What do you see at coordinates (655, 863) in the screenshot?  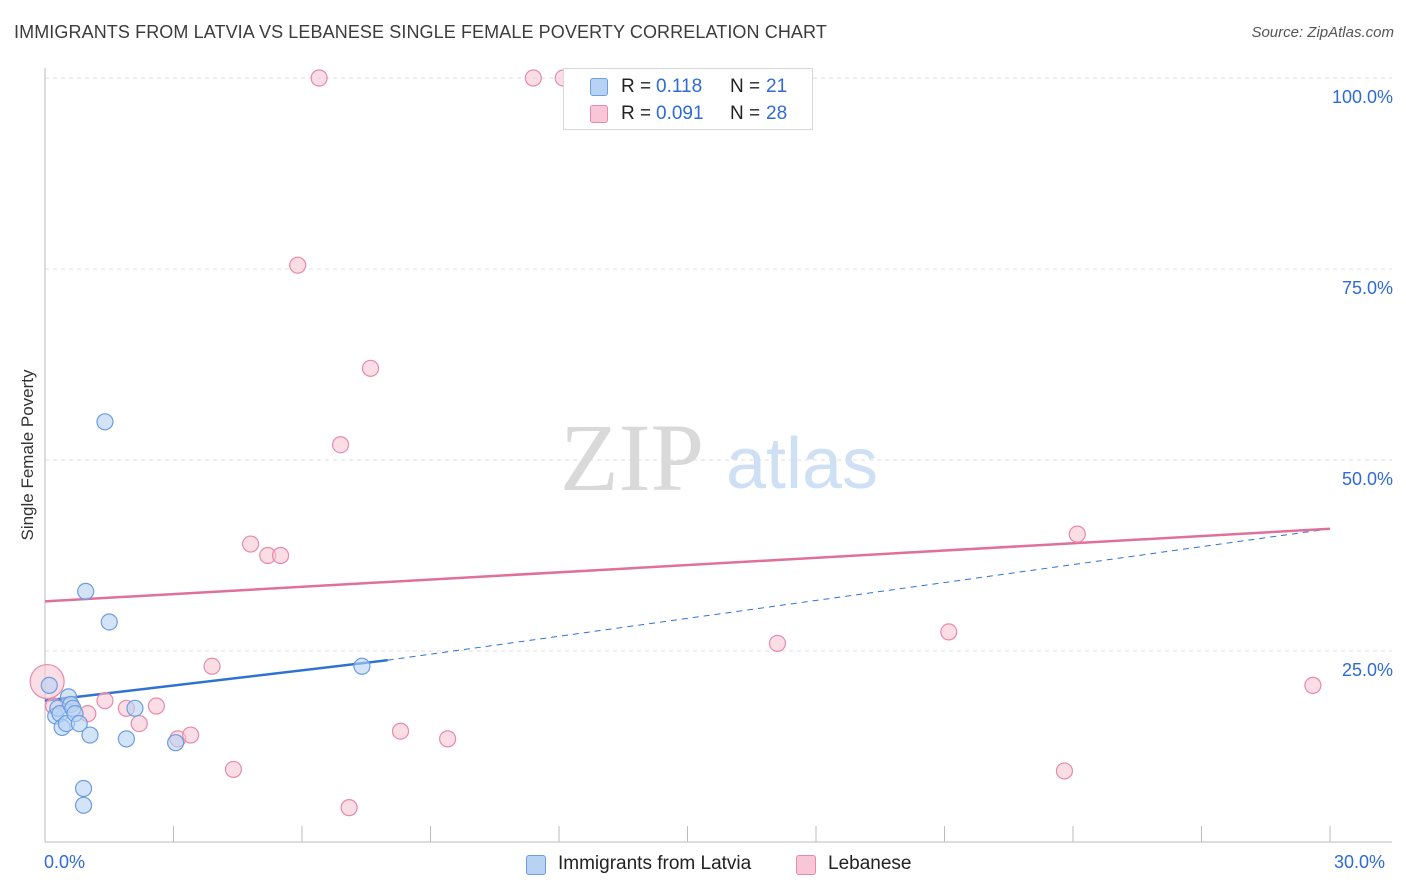 I see `legend-label-latvia: Immigrants from Latvia` at bounding box center [655, 863].